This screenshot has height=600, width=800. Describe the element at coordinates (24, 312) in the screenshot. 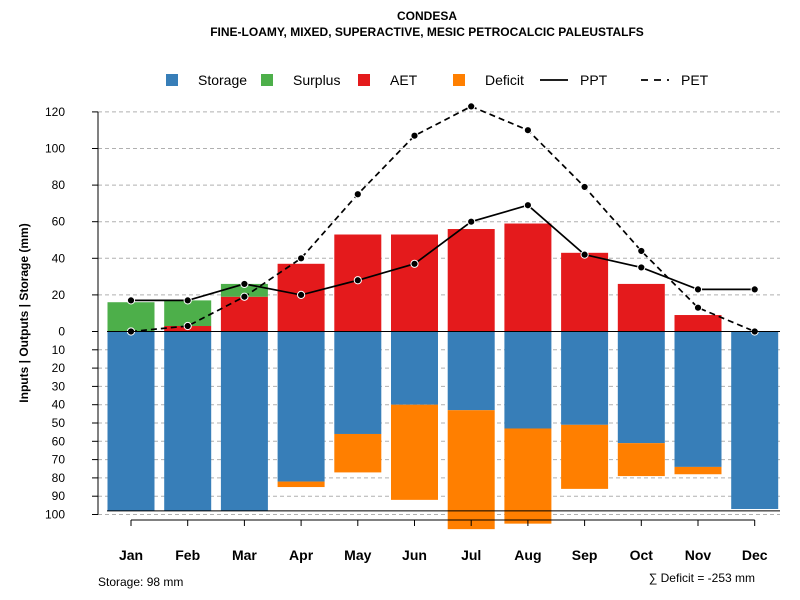

I see `y-axis-label: Inputs | Outputs | Storage (mm)` at that location.